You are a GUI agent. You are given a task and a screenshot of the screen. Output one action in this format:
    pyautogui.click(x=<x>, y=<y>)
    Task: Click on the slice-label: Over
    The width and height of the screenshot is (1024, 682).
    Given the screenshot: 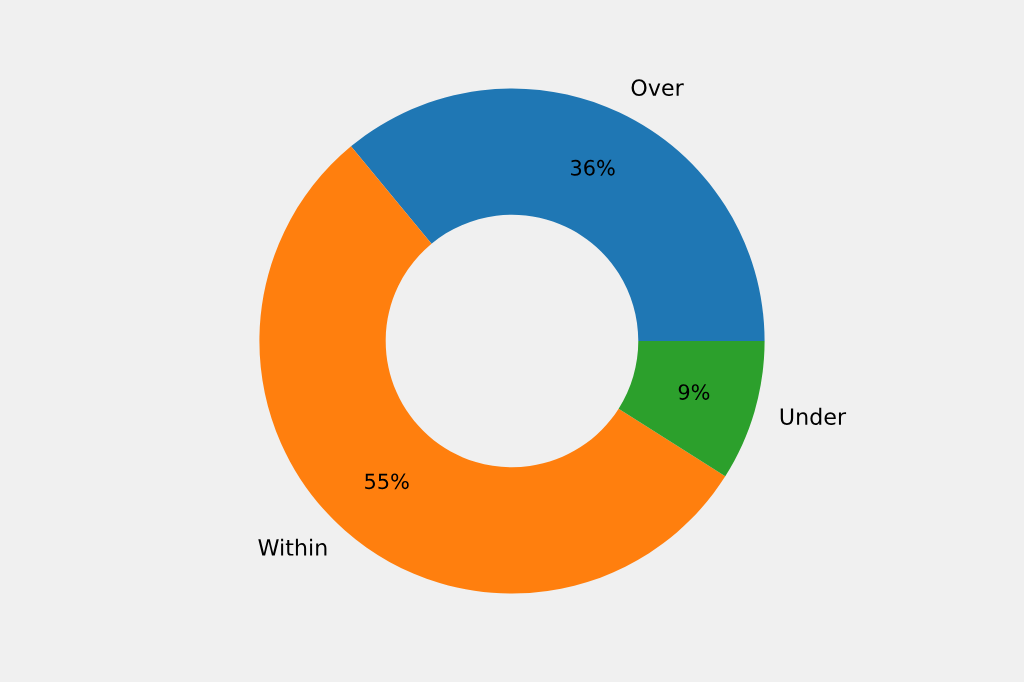 What is the action you would take?
    pyautogui.click(x=657, y=88)
    